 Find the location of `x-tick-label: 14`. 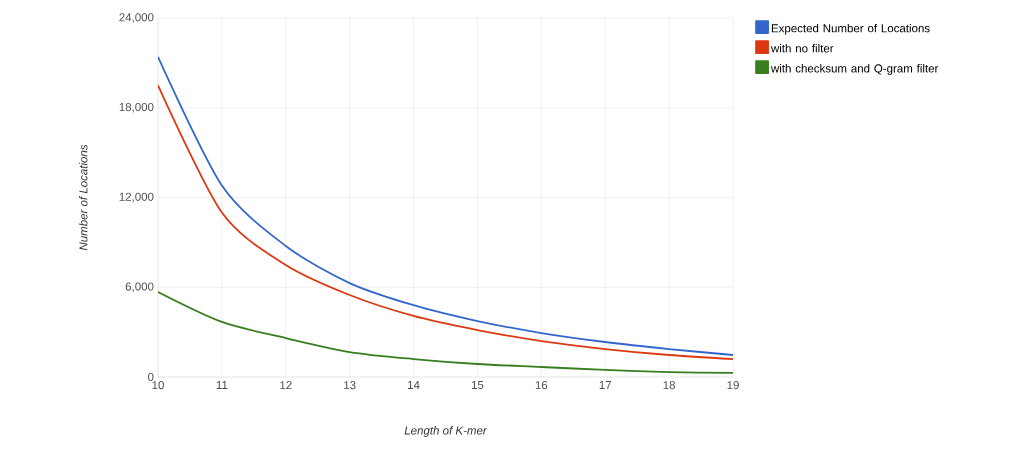

x-tick-label: 14 is located at coordinates (414, 385).